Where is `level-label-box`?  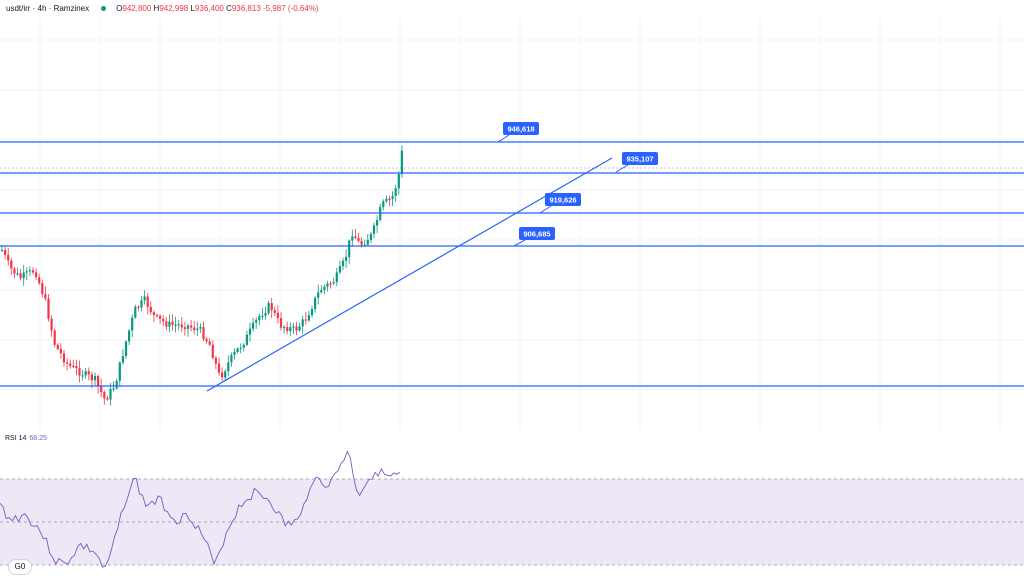
level-label-box is located at coordinates (537, 233).